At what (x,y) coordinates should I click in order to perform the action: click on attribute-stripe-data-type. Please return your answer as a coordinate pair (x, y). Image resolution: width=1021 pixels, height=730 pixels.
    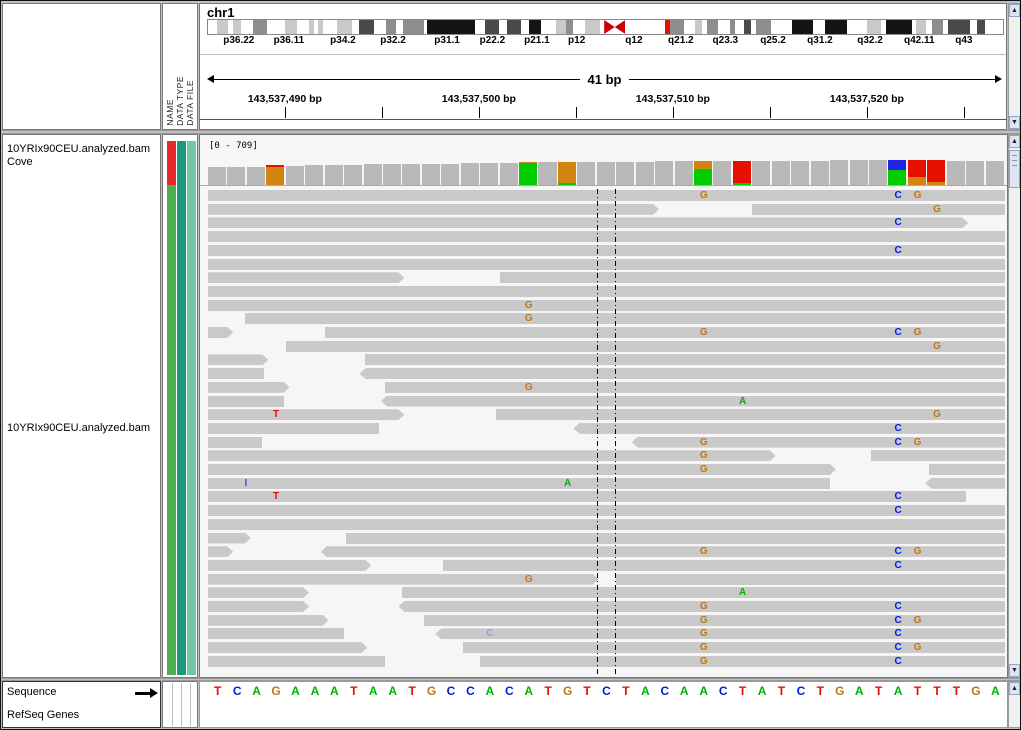
    Looking at the image, I should click on (181, 408).